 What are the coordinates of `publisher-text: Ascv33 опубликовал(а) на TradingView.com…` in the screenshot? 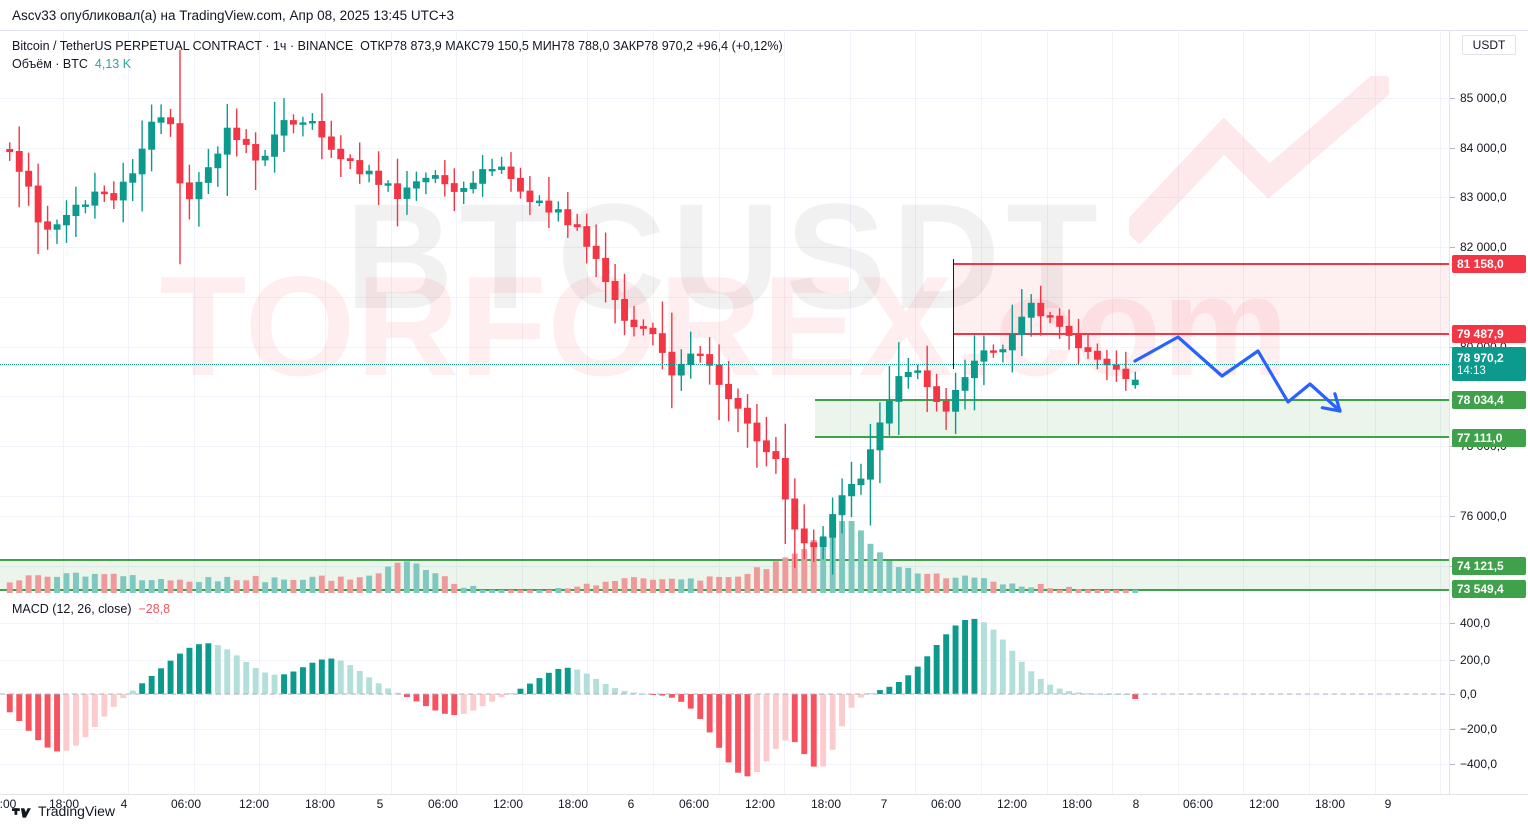 It's located at (233, 15).